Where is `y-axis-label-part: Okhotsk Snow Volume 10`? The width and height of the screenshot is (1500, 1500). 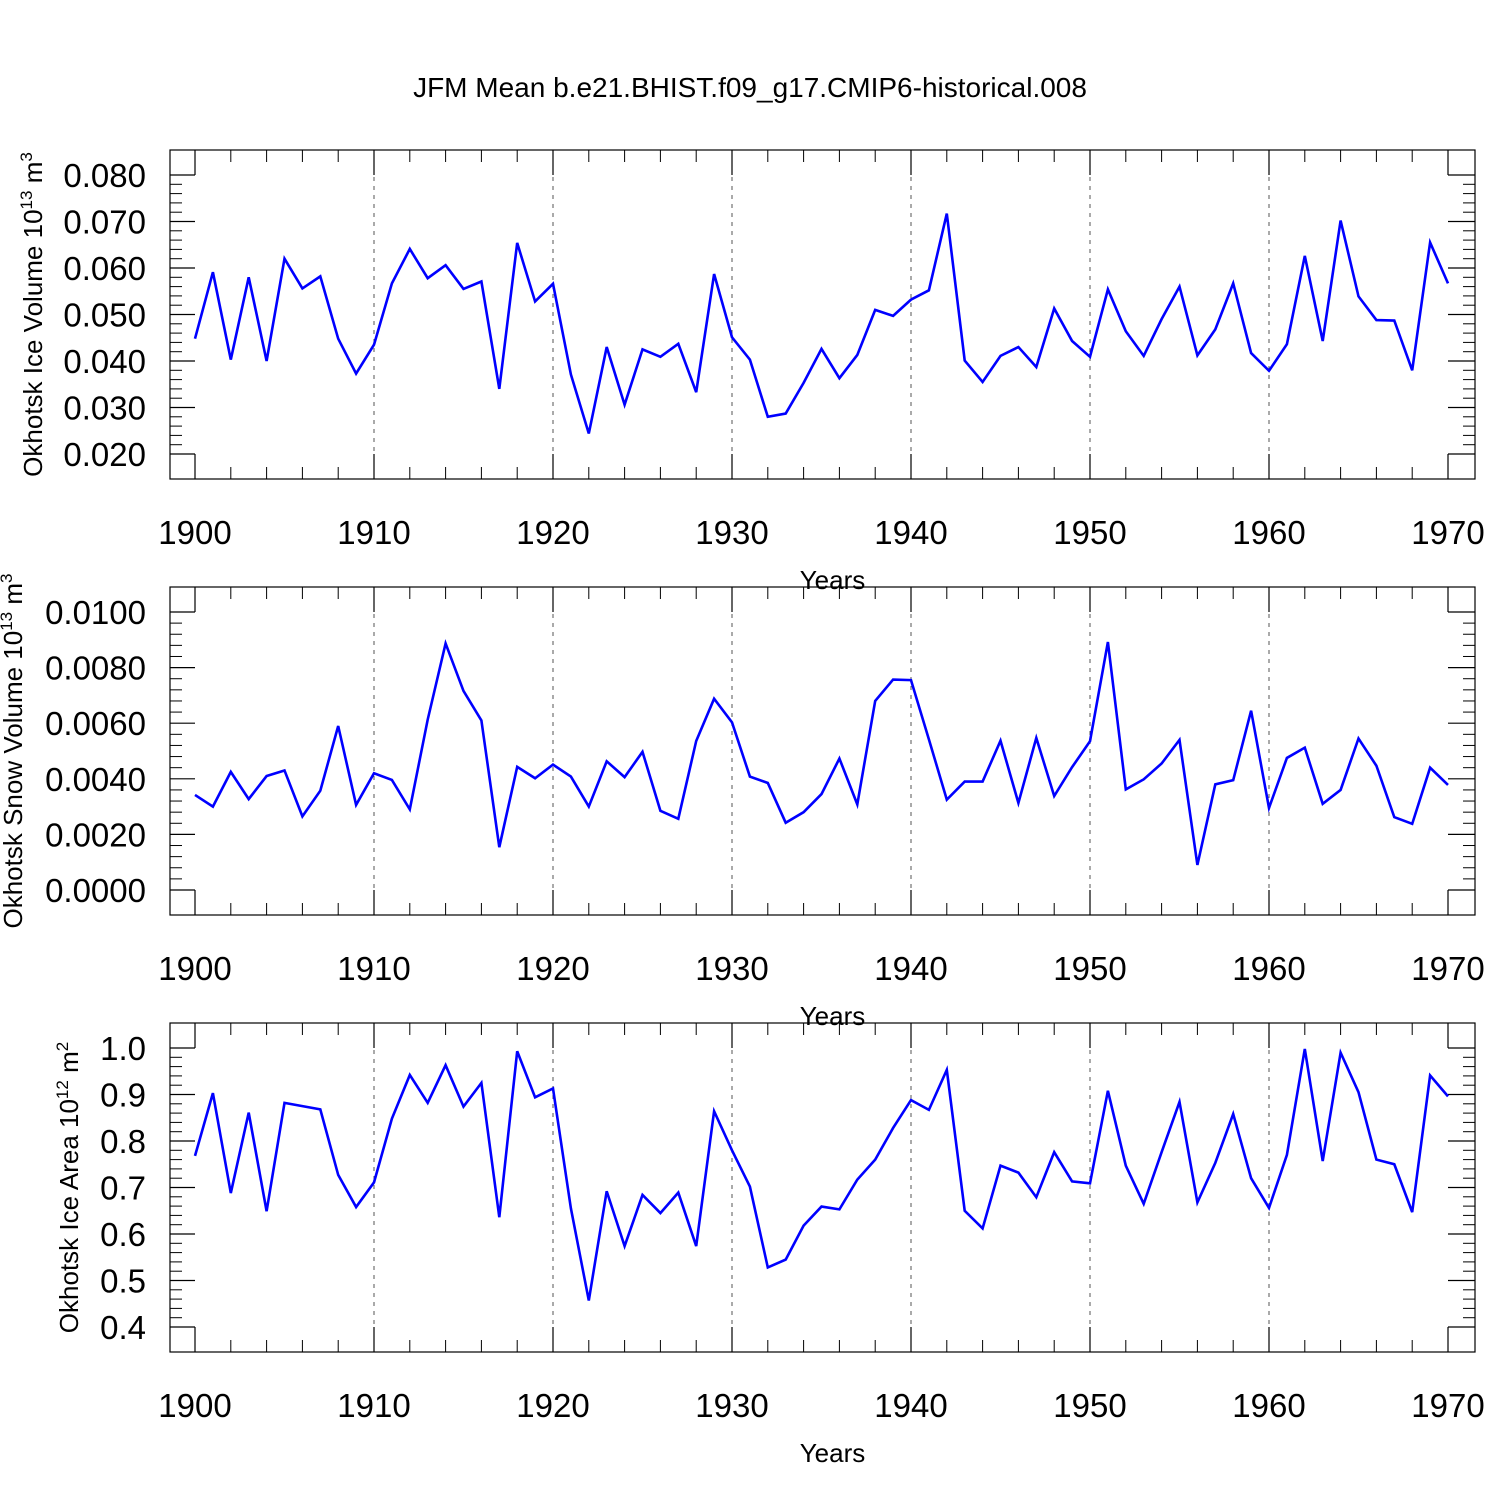
y-axis-label-part: Okhotsk Snow Volume 10 is located at coordinates (14, 780).